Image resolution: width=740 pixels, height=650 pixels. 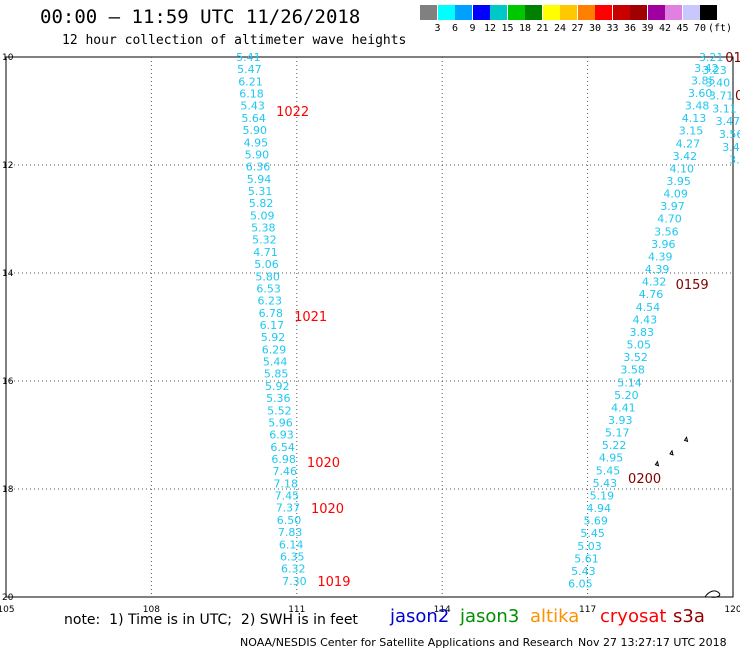 I want to click on wave-height-label: 5.61, so click(x=586, y=558).